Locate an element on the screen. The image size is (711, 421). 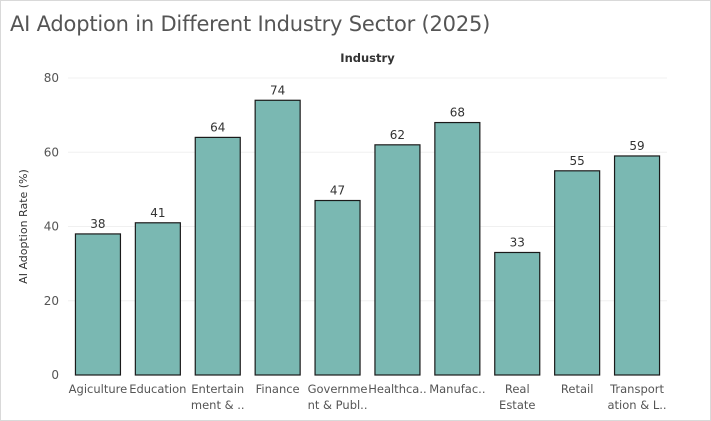
x-tick-label: Education is located at coordinates (157, 389).